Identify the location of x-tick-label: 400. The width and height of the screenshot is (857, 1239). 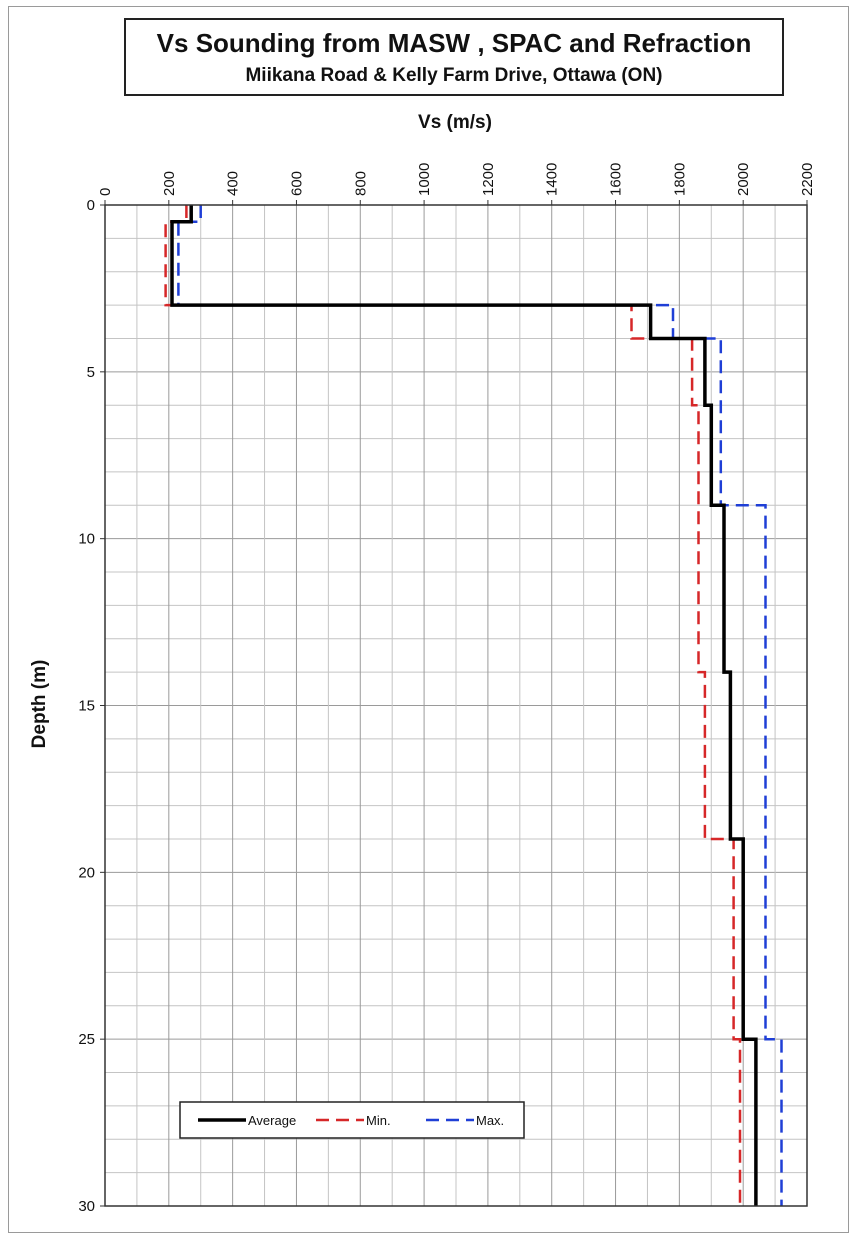
(233, 183).